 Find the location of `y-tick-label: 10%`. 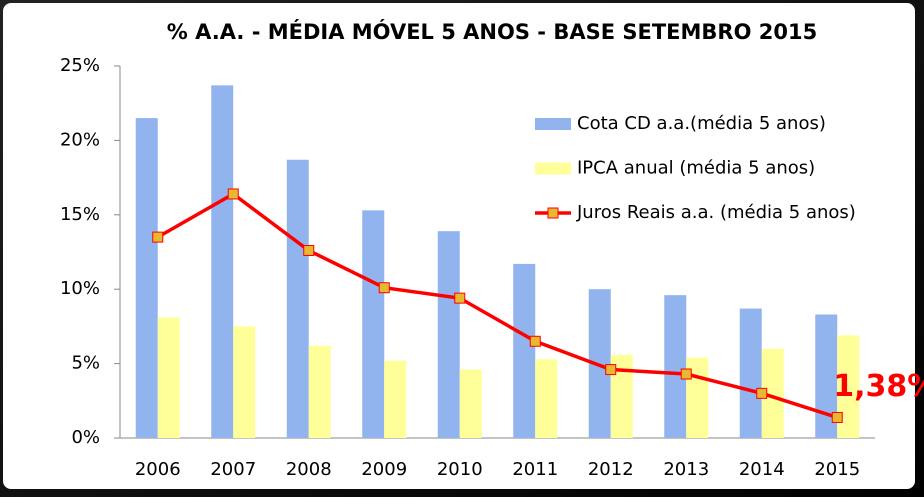

y-tick-label: 10% is located at coordinates (80, 288).